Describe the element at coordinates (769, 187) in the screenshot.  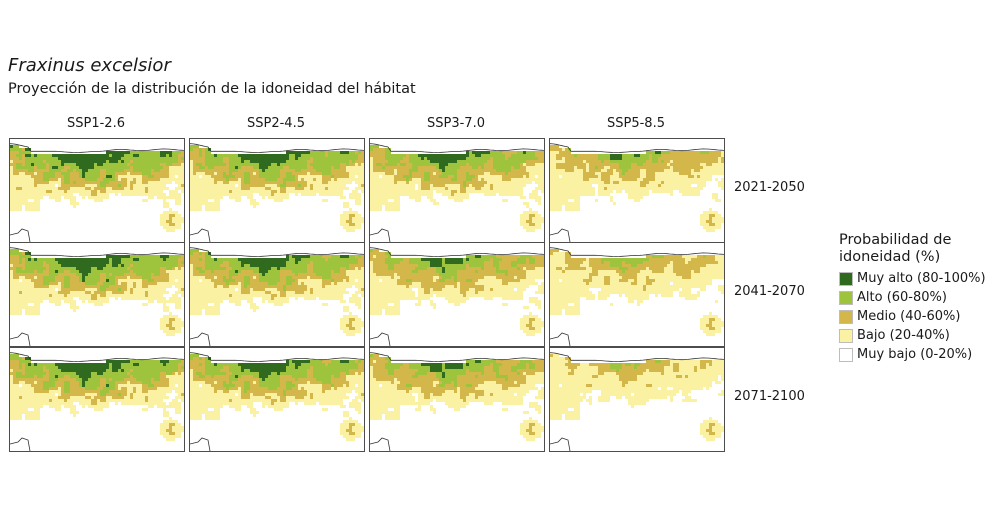
I see `row-label: 2021-2050` at that location.